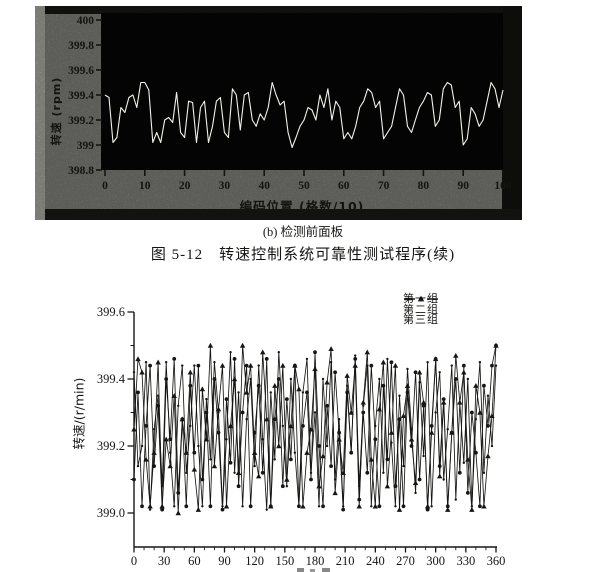  Describe the element at coordinates (304, 186) in the screenshot. I see `x-tick-label: 50` at that location.